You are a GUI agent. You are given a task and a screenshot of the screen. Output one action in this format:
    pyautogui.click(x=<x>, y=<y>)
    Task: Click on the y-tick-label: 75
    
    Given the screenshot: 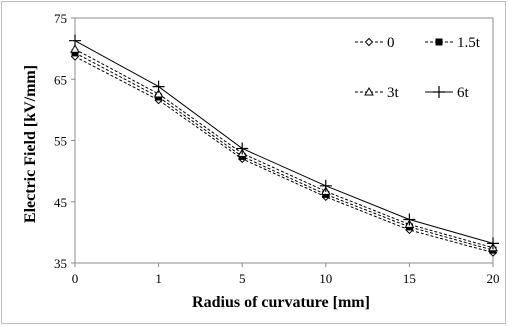 What is the action you would take?
    pyautogui.click(x=60, y=18)
    